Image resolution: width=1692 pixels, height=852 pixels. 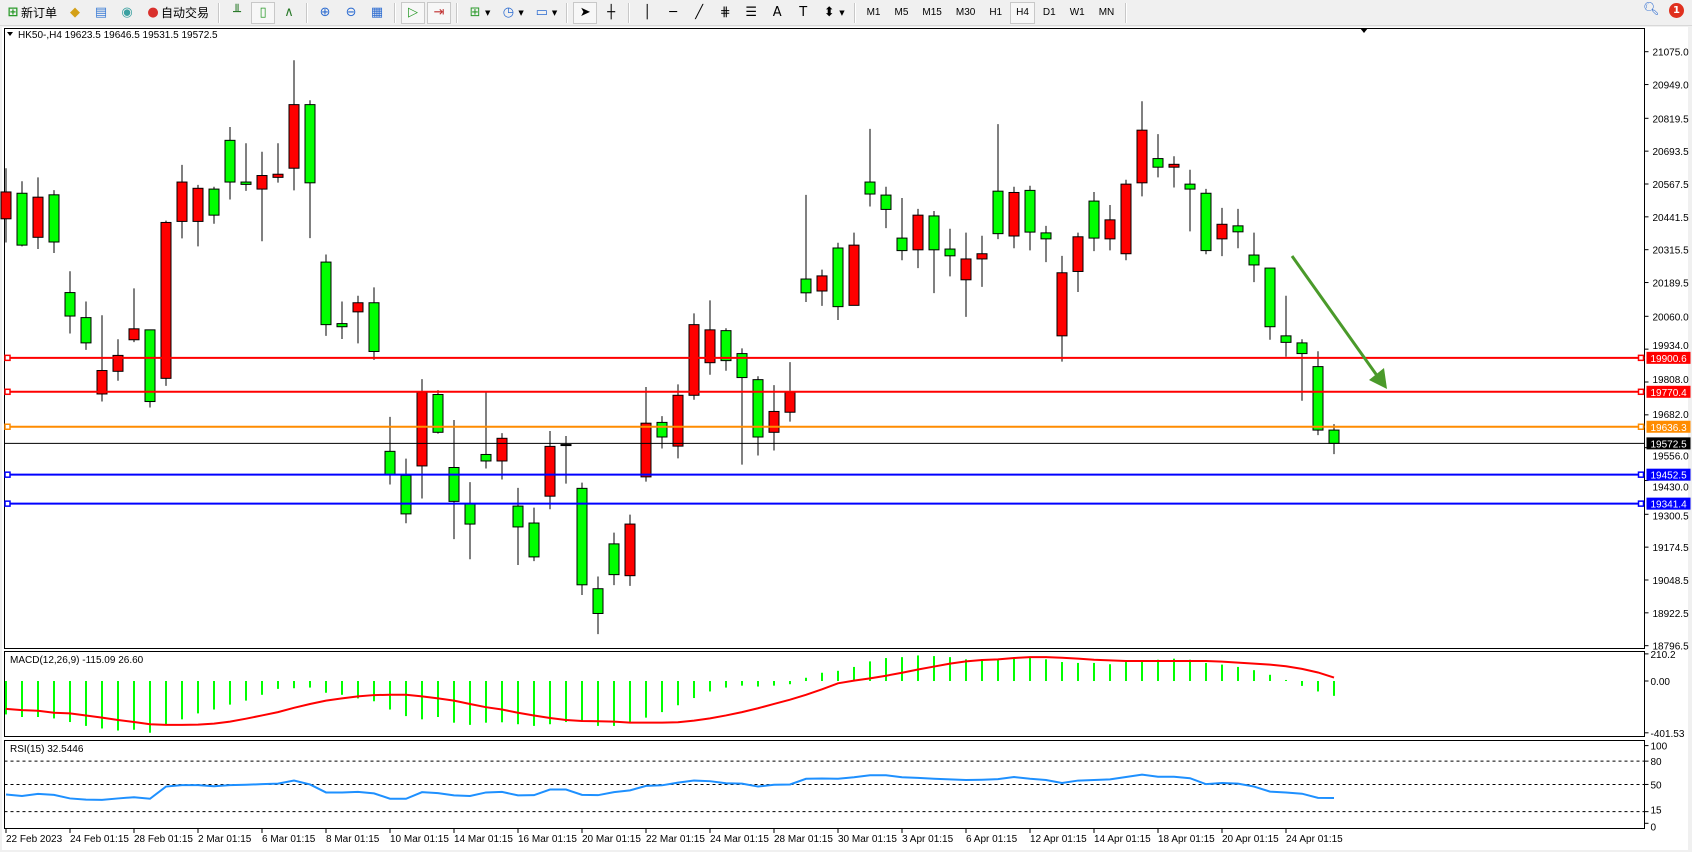 What do you see at coordinates (901, 12) in the screenshot?
I see `timeframe-m5: M5` at bounding box center [901, 12].